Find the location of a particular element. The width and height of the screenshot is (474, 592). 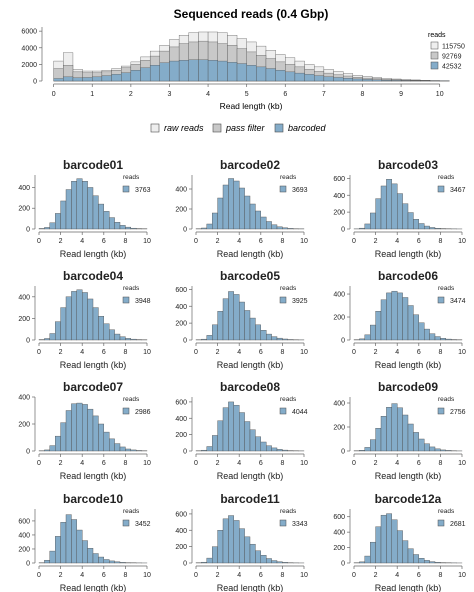

legend-swatch-raw-reads is located at coordinates (155, 128).